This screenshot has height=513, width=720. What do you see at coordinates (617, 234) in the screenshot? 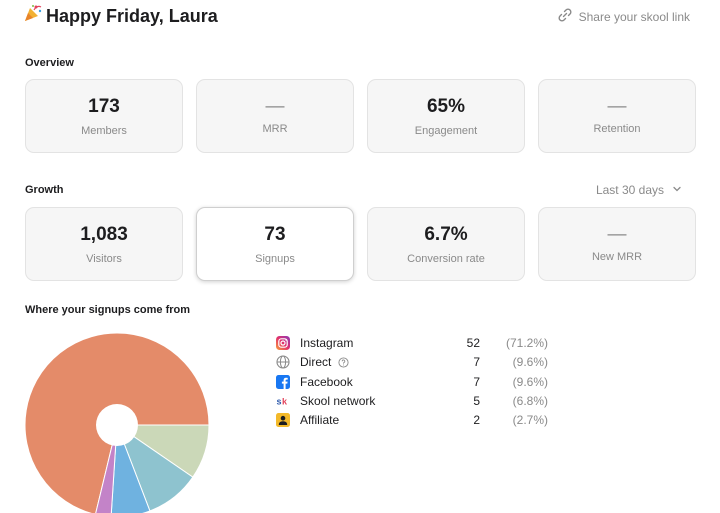
I see `new-mrr-value: —` at bounding box center [617, 234].